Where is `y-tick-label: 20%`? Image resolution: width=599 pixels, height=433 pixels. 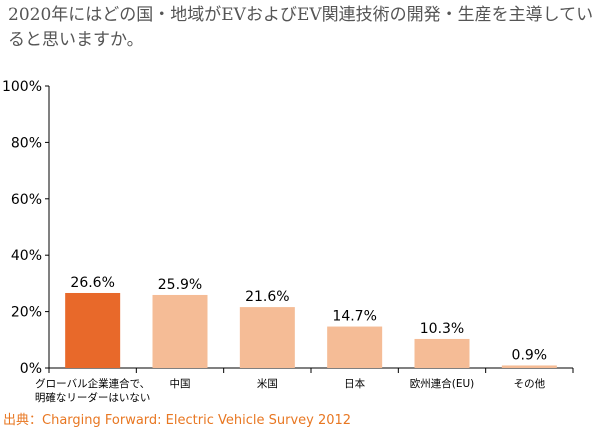 y-tick-label: 20% is located at coordinates (26, 313).